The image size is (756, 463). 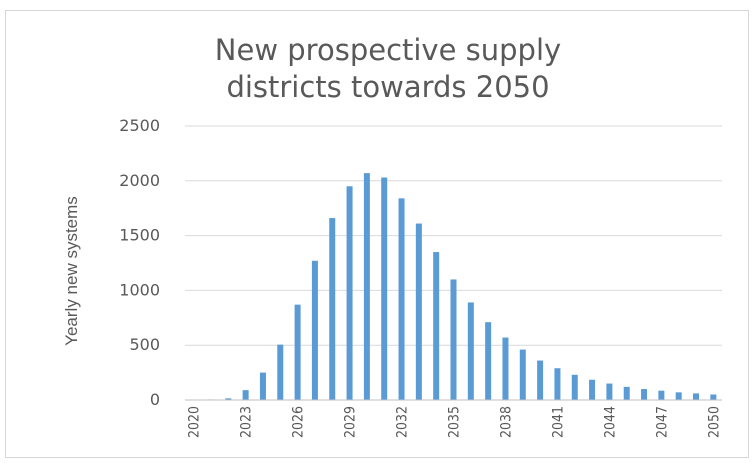 What do you see at coordinates (387, 87) in the screenshot?
I see `chart-title-line-2: districts towards 2050` at bounding box center [387, 87].